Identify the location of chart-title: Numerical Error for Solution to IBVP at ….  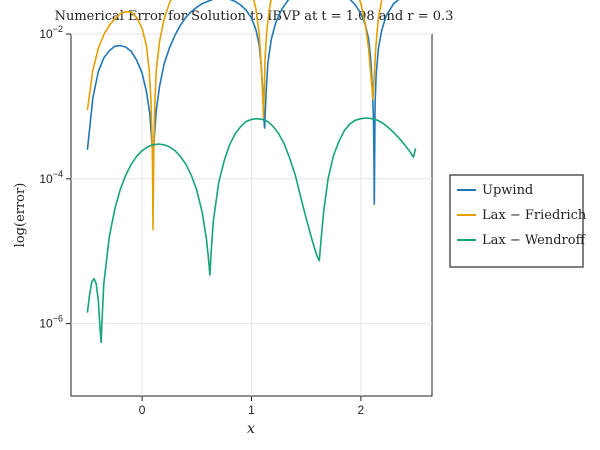
(254, 16).